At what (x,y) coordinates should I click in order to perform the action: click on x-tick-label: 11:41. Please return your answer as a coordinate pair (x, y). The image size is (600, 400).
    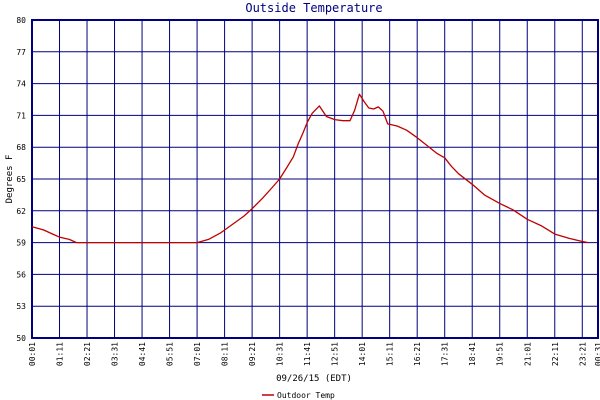
    Looking at the image, I should click on (307, 354).